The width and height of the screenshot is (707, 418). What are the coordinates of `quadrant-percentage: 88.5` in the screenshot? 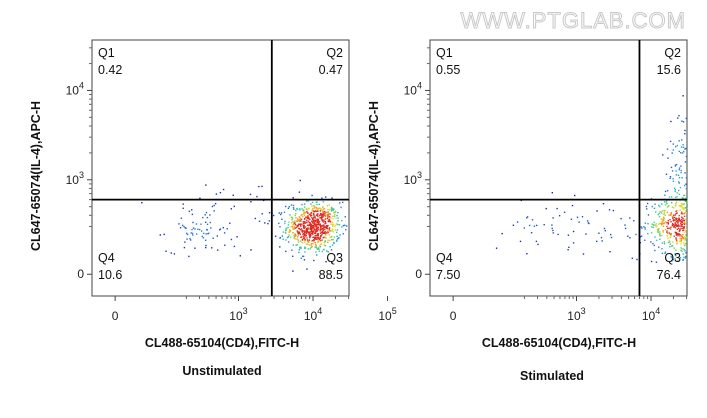 It's located at (331, 275).